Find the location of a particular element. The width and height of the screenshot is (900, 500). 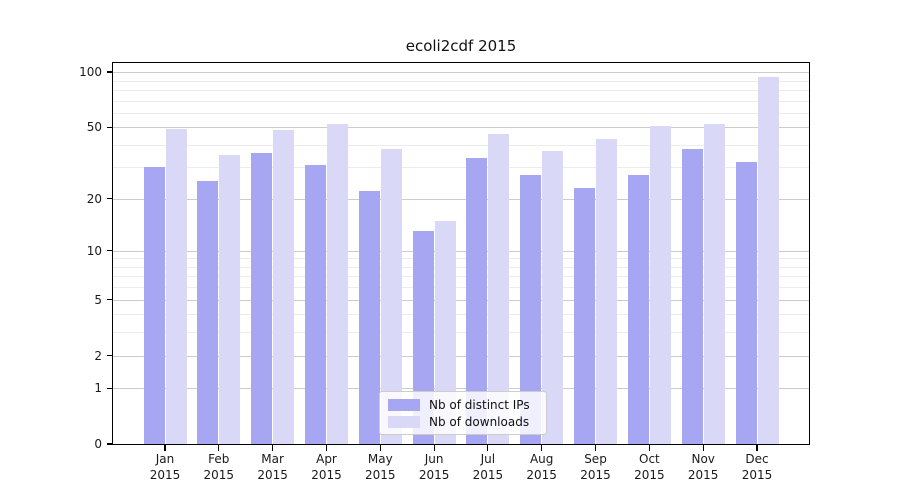

x-tick-label-apr: Apr 2015 is located at coordinates (326, 467).